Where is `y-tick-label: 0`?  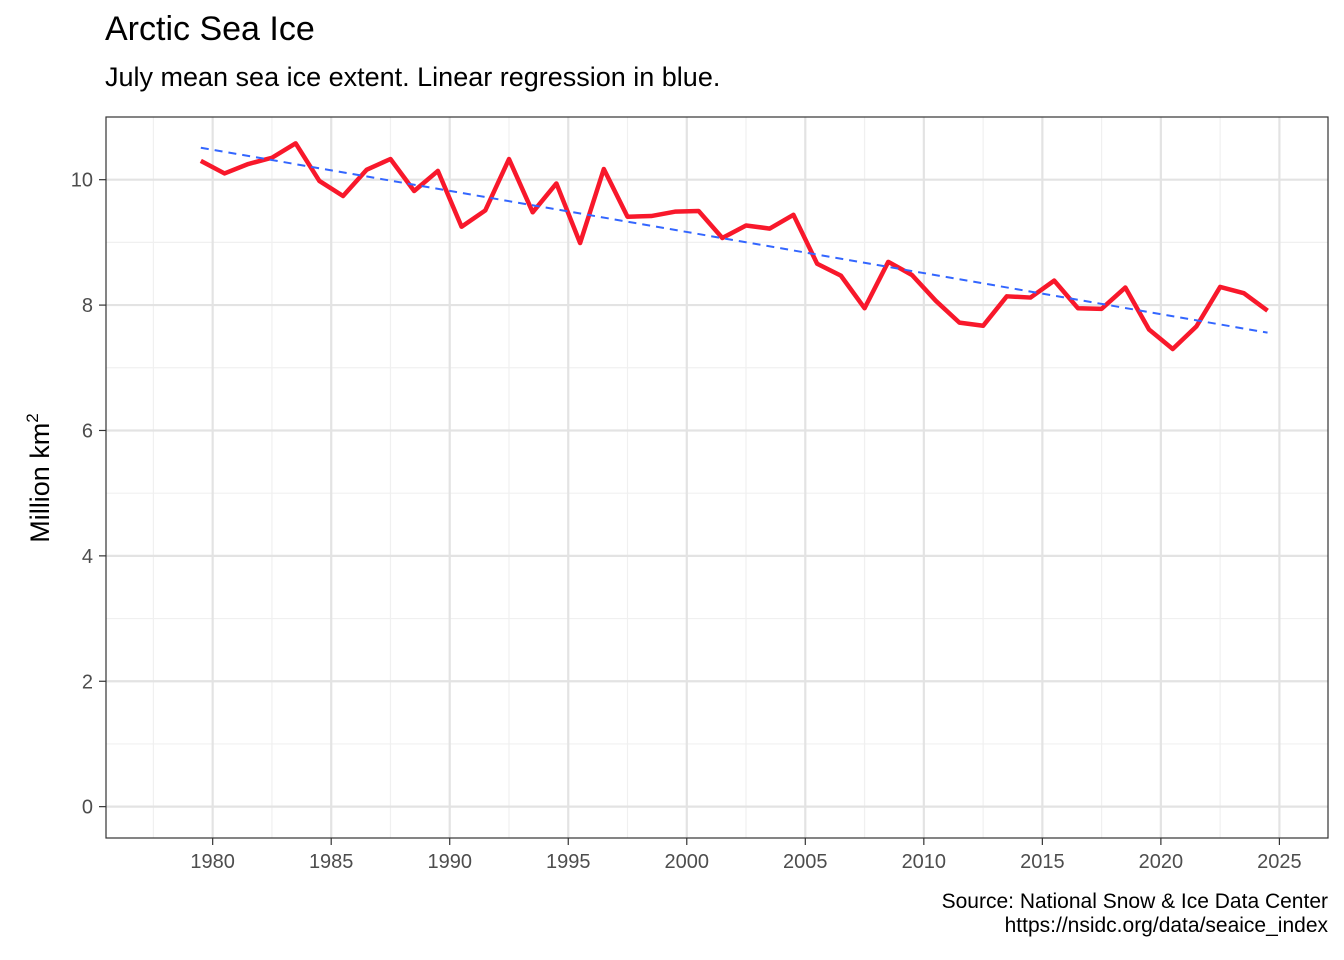 y-tick-label: 0 is located at coordinates (87, 808).